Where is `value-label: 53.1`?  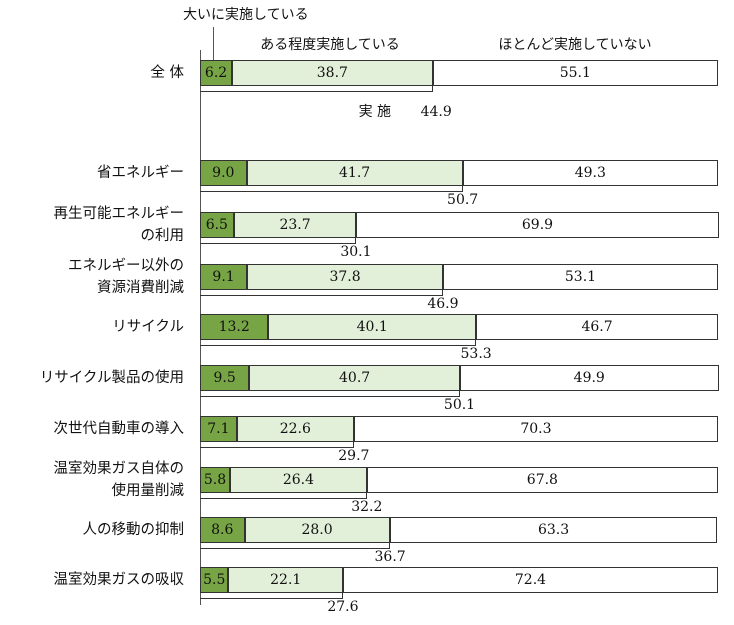
value-label: 53.1 is located at coordinates (580, 277).